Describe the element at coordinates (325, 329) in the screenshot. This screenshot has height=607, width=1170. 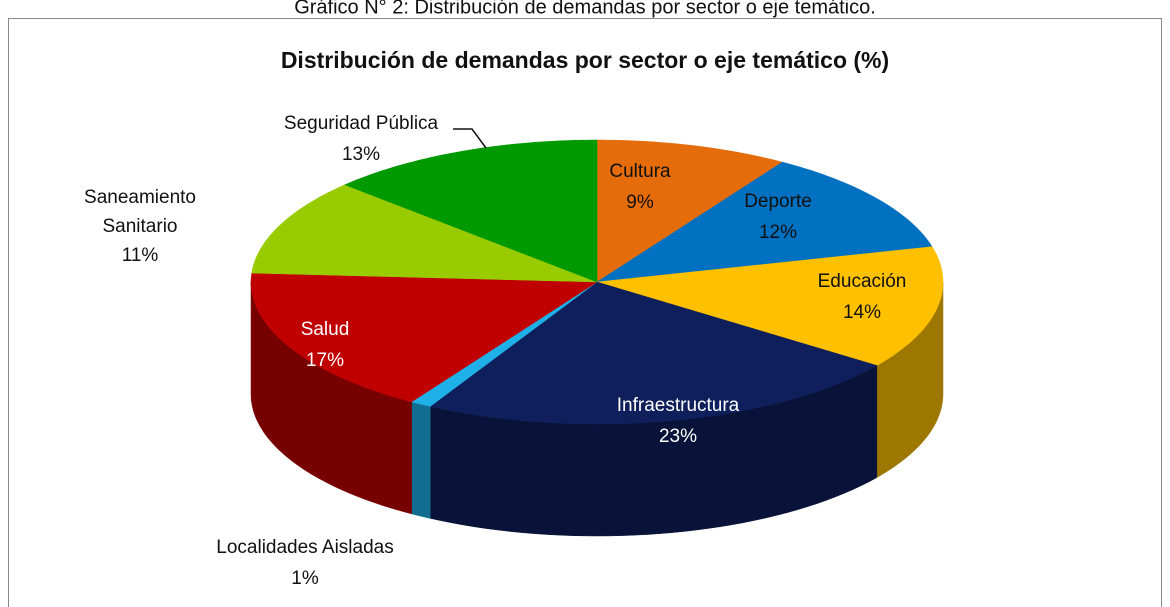
I see `label-name: Salud` at that location.